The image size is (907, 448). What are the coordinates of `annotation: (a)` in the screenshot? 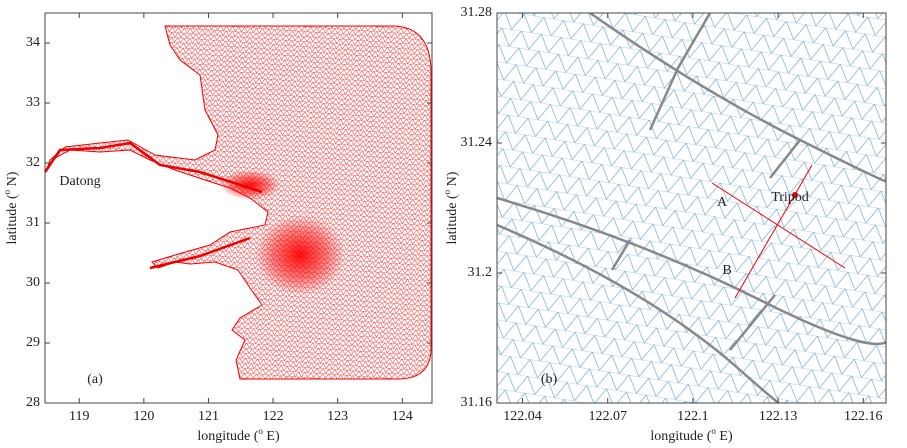 It's located at (95, 379).